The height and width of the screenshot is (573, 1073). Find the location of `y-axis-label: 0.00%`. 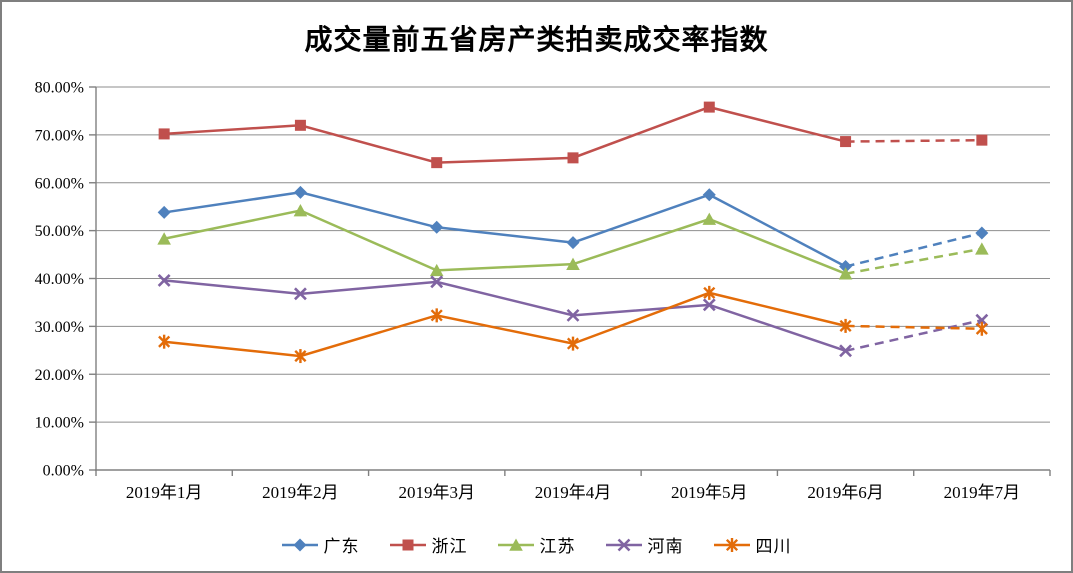

y-axis-label: 0.00% is located at coordinates (63, 471).